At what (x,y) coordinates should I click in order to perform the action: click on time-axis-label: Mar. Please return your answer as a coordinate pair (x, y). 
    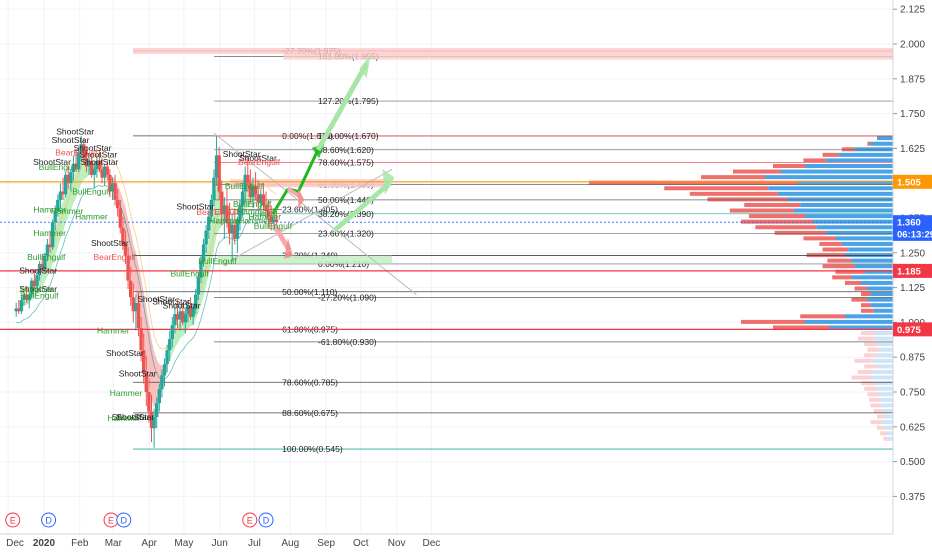
    Looking at the image, I should click on (114, 543).